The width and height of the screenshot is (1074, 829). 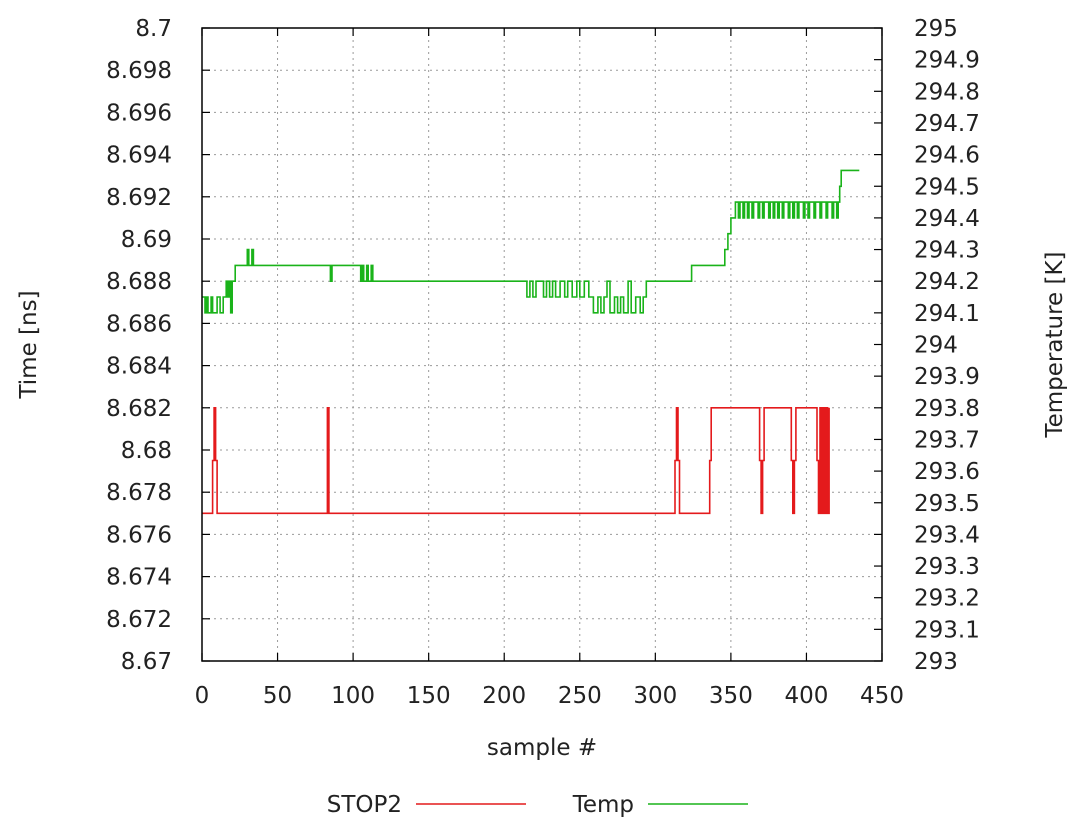 I want to click on y2-tick-label: 294.1, so click(x=947, y=314).